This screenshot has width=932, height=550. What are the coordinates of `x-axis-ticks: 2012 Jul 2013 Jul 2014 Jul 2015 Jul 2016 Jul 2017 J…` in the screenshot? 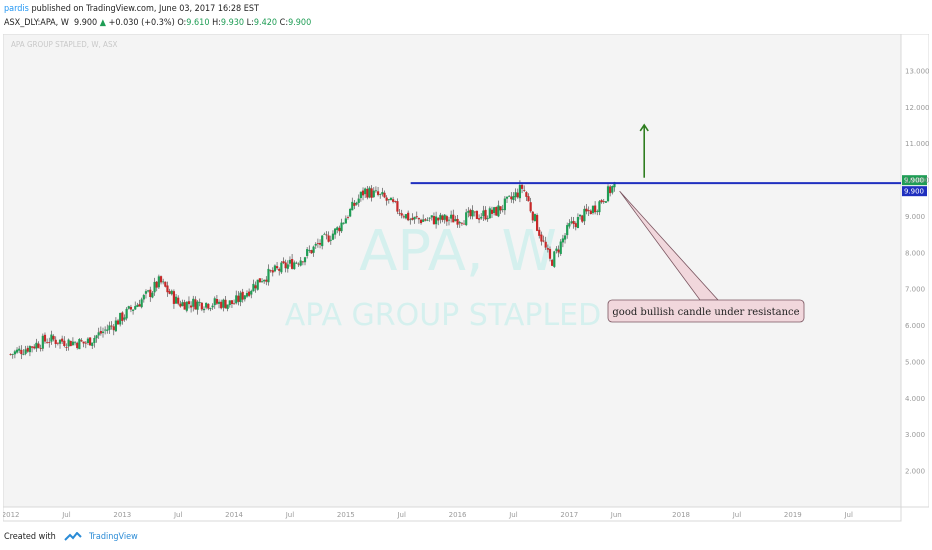 It's located at (428, 515).